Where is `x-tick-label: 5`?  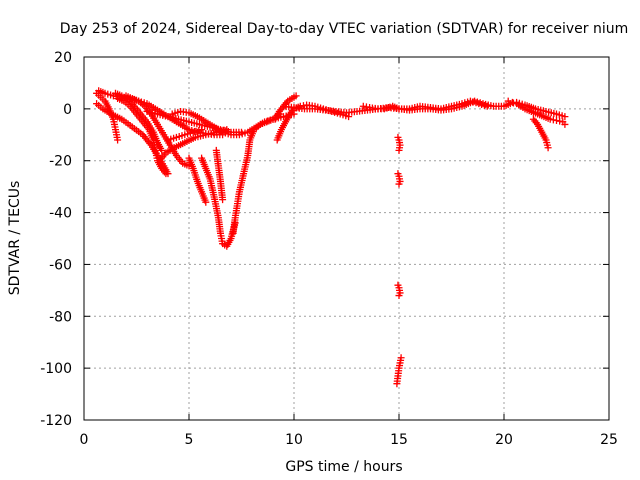
x-tick-label: 5 is located at coordinates (189, 440).